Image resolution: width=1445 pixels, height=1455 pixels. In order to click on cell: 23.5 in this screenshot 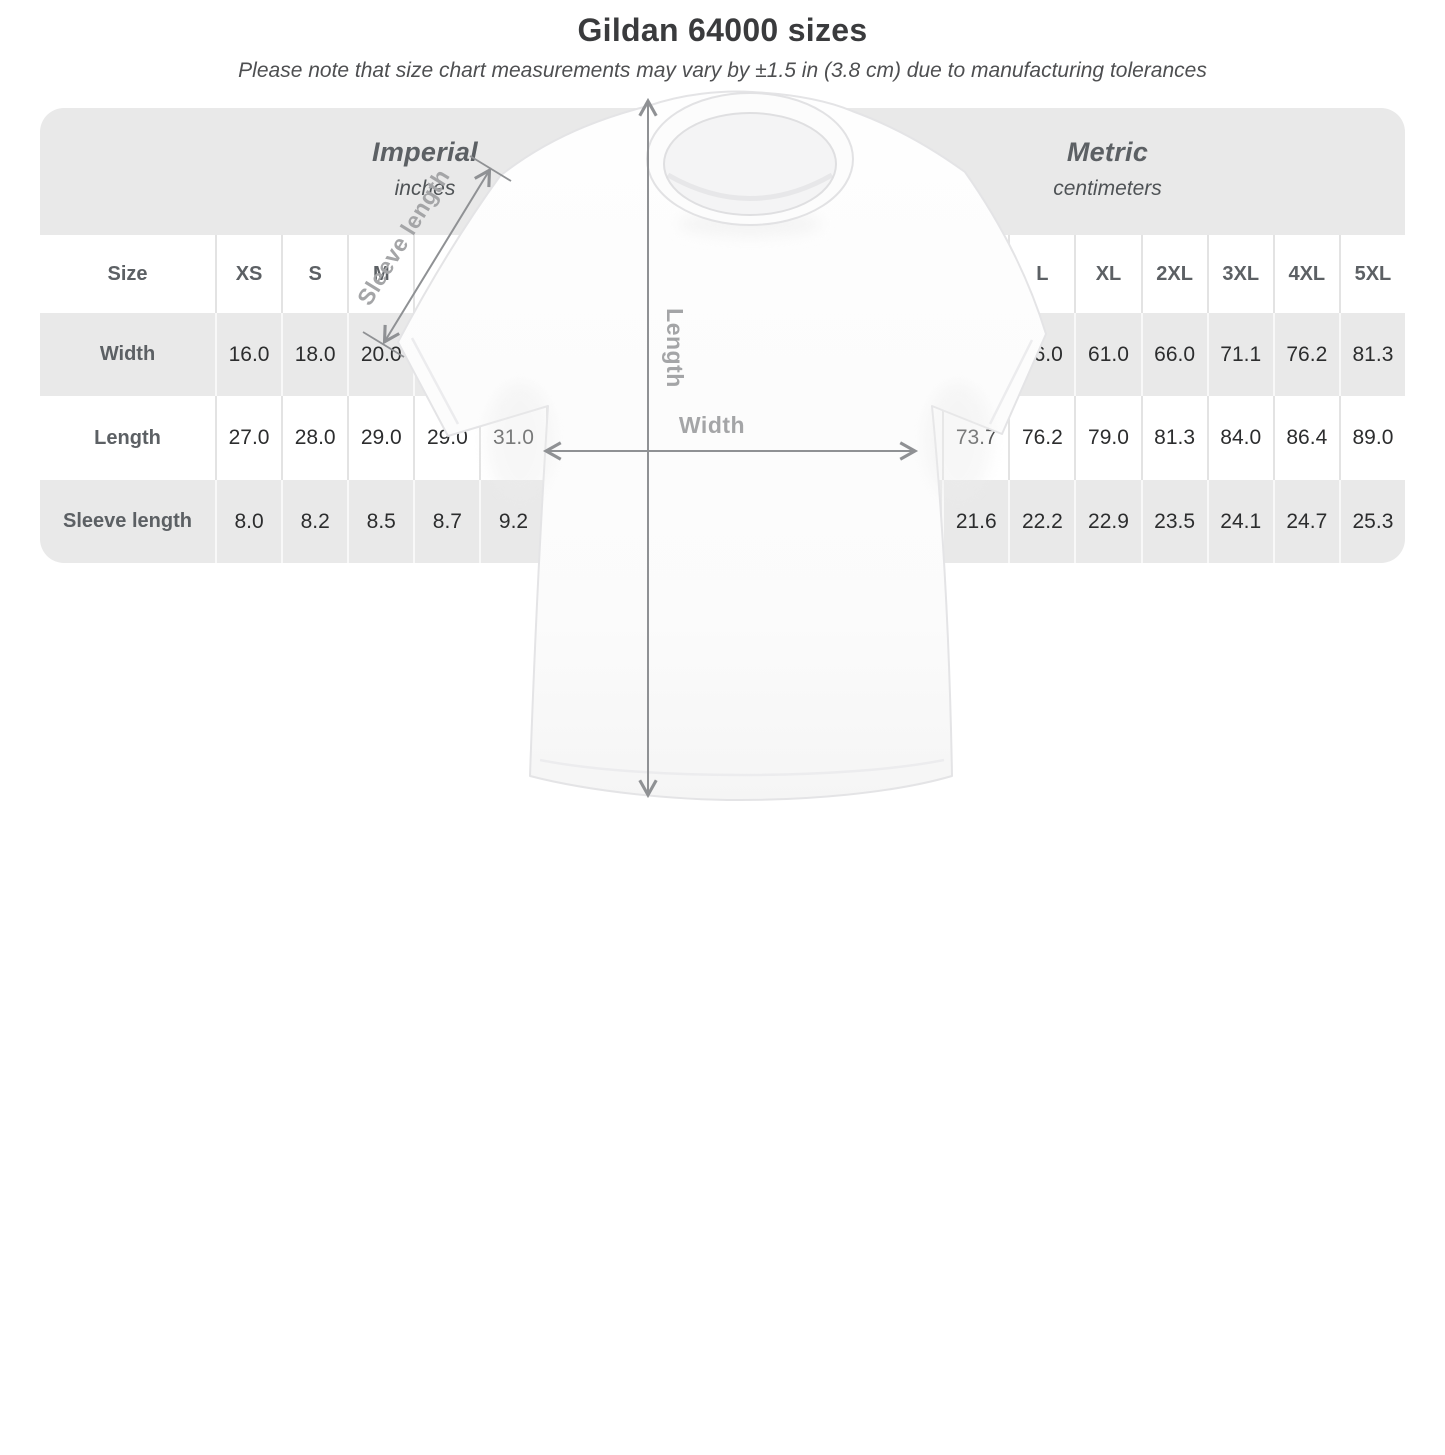, I will do `click(1173, 521)`.